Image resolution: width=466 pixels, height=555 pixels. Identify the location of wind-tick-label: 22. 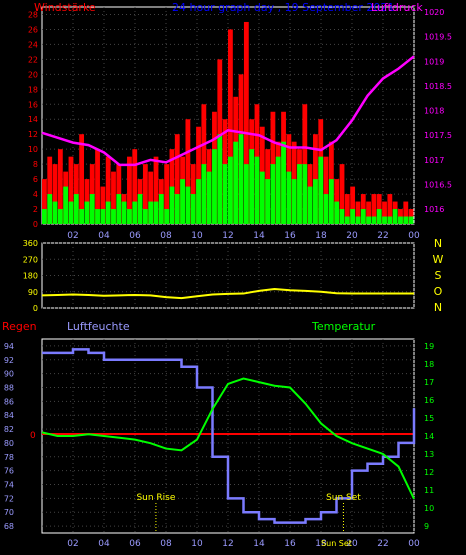
(33, 59).